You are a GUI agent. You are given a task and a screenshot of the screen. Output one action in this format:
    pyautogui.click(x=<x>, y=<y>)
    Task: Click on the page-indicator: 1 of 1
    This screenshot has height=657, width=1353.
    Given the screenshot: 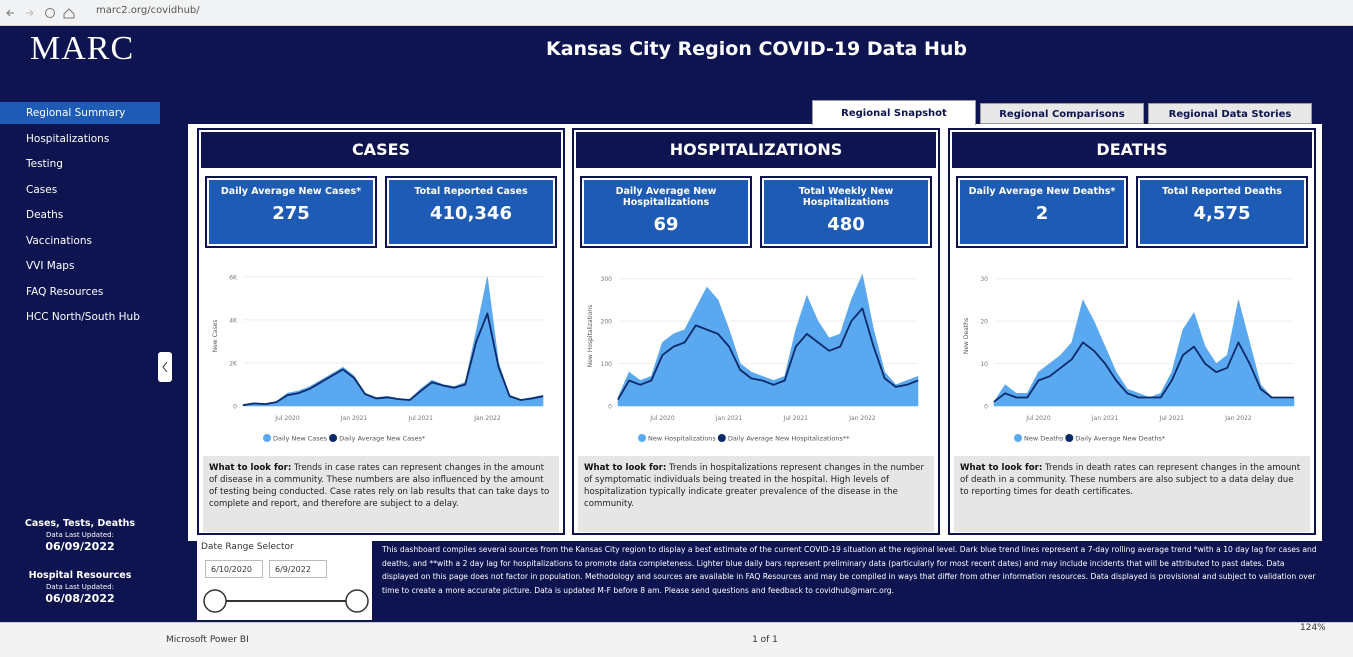 What is the action you would take?
    pyautogui.click(x=765, y=640)
    